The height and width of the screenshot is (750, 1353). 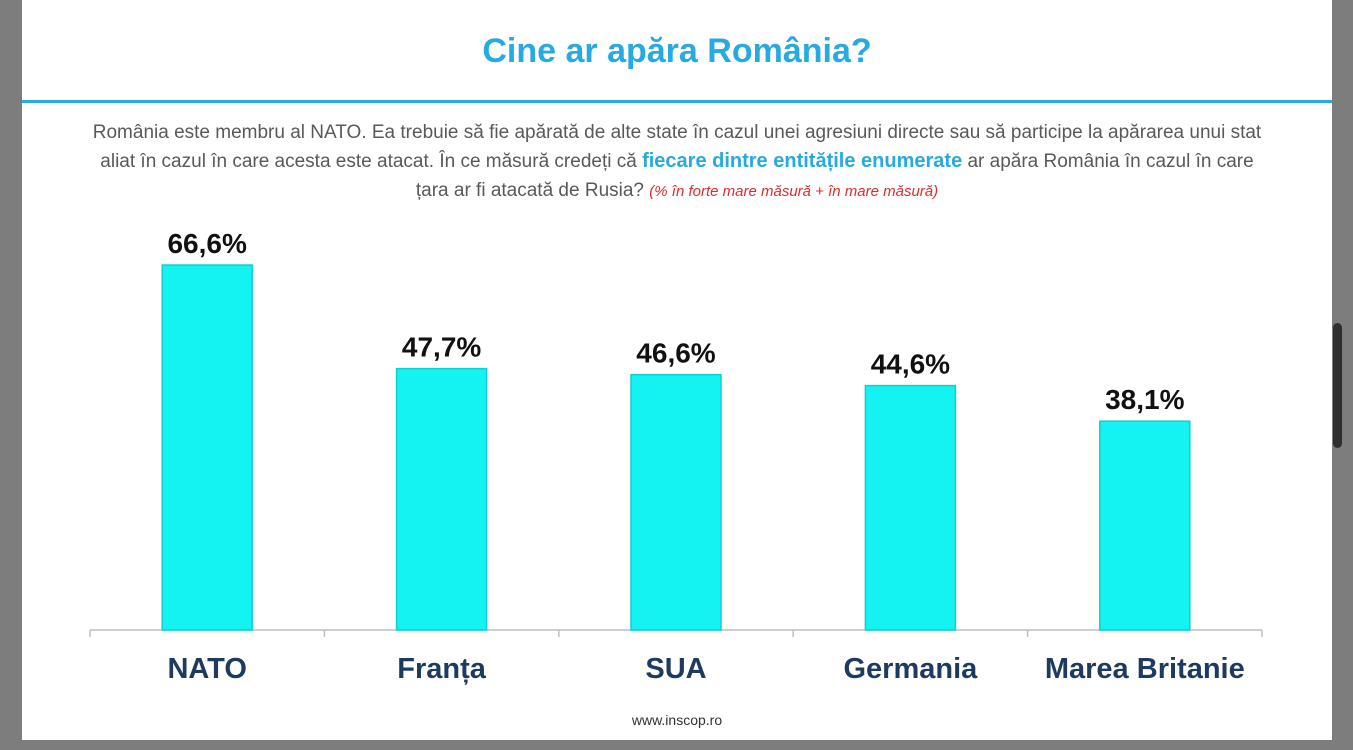 I want to click on category-label: SUA, so click(x=675, y=669).